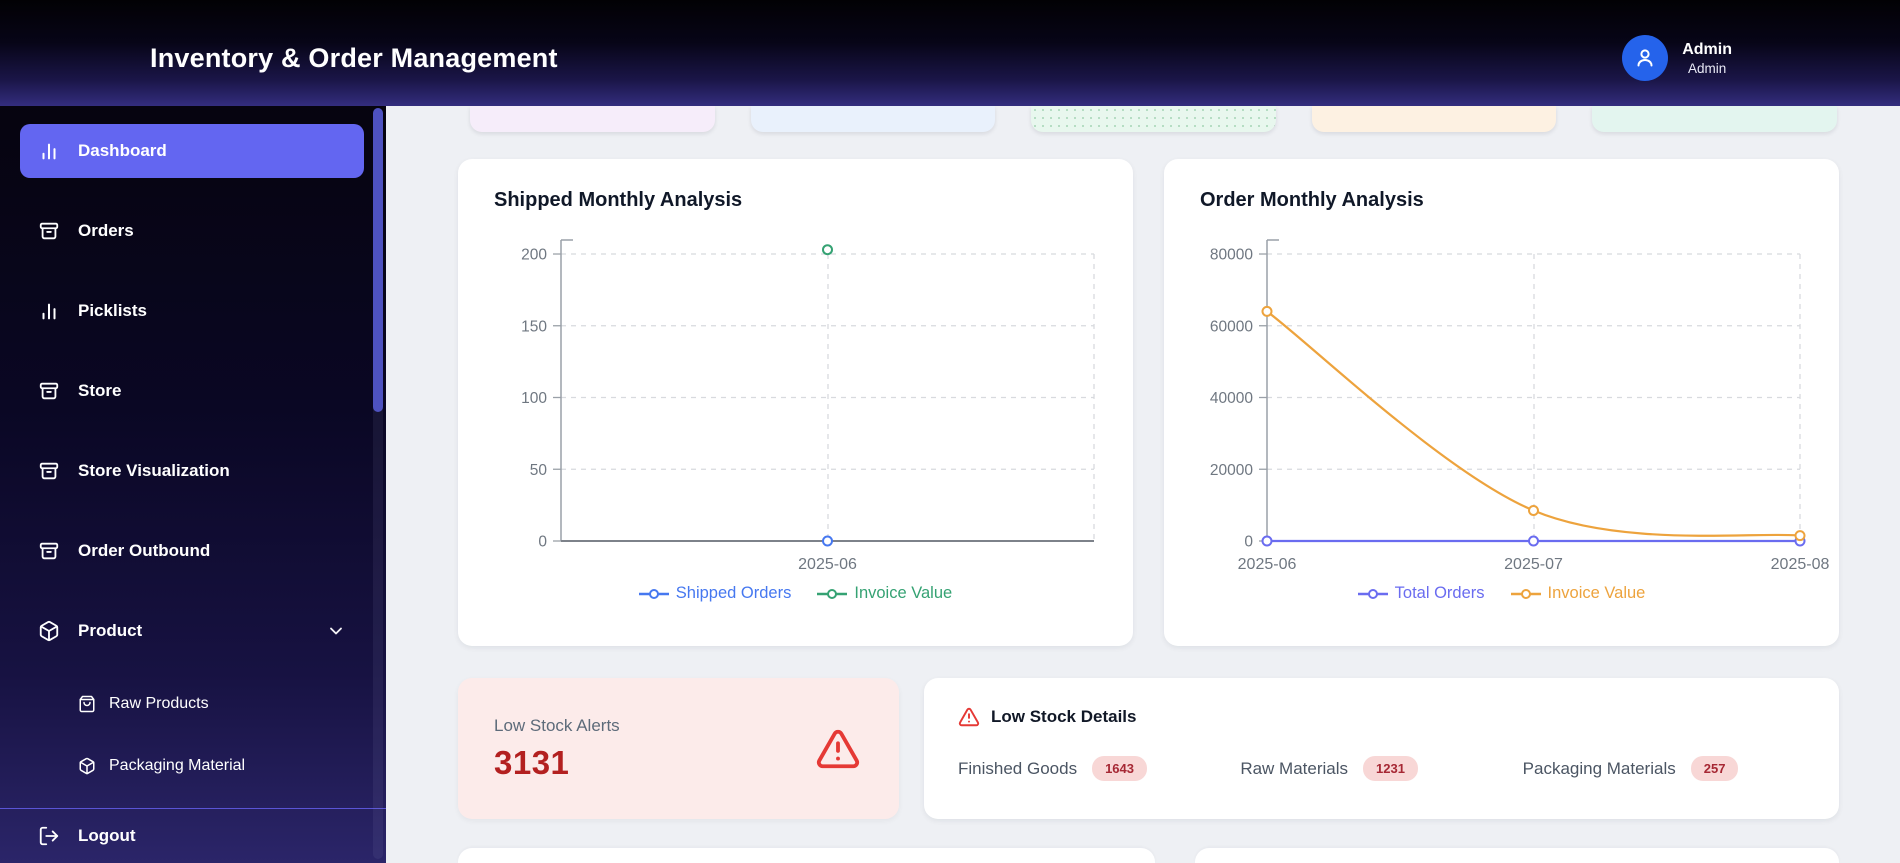 The width and height of the screenshot is (1900, 863). I want to click on sidebar-item-label: Picklists, so click(112, 310).